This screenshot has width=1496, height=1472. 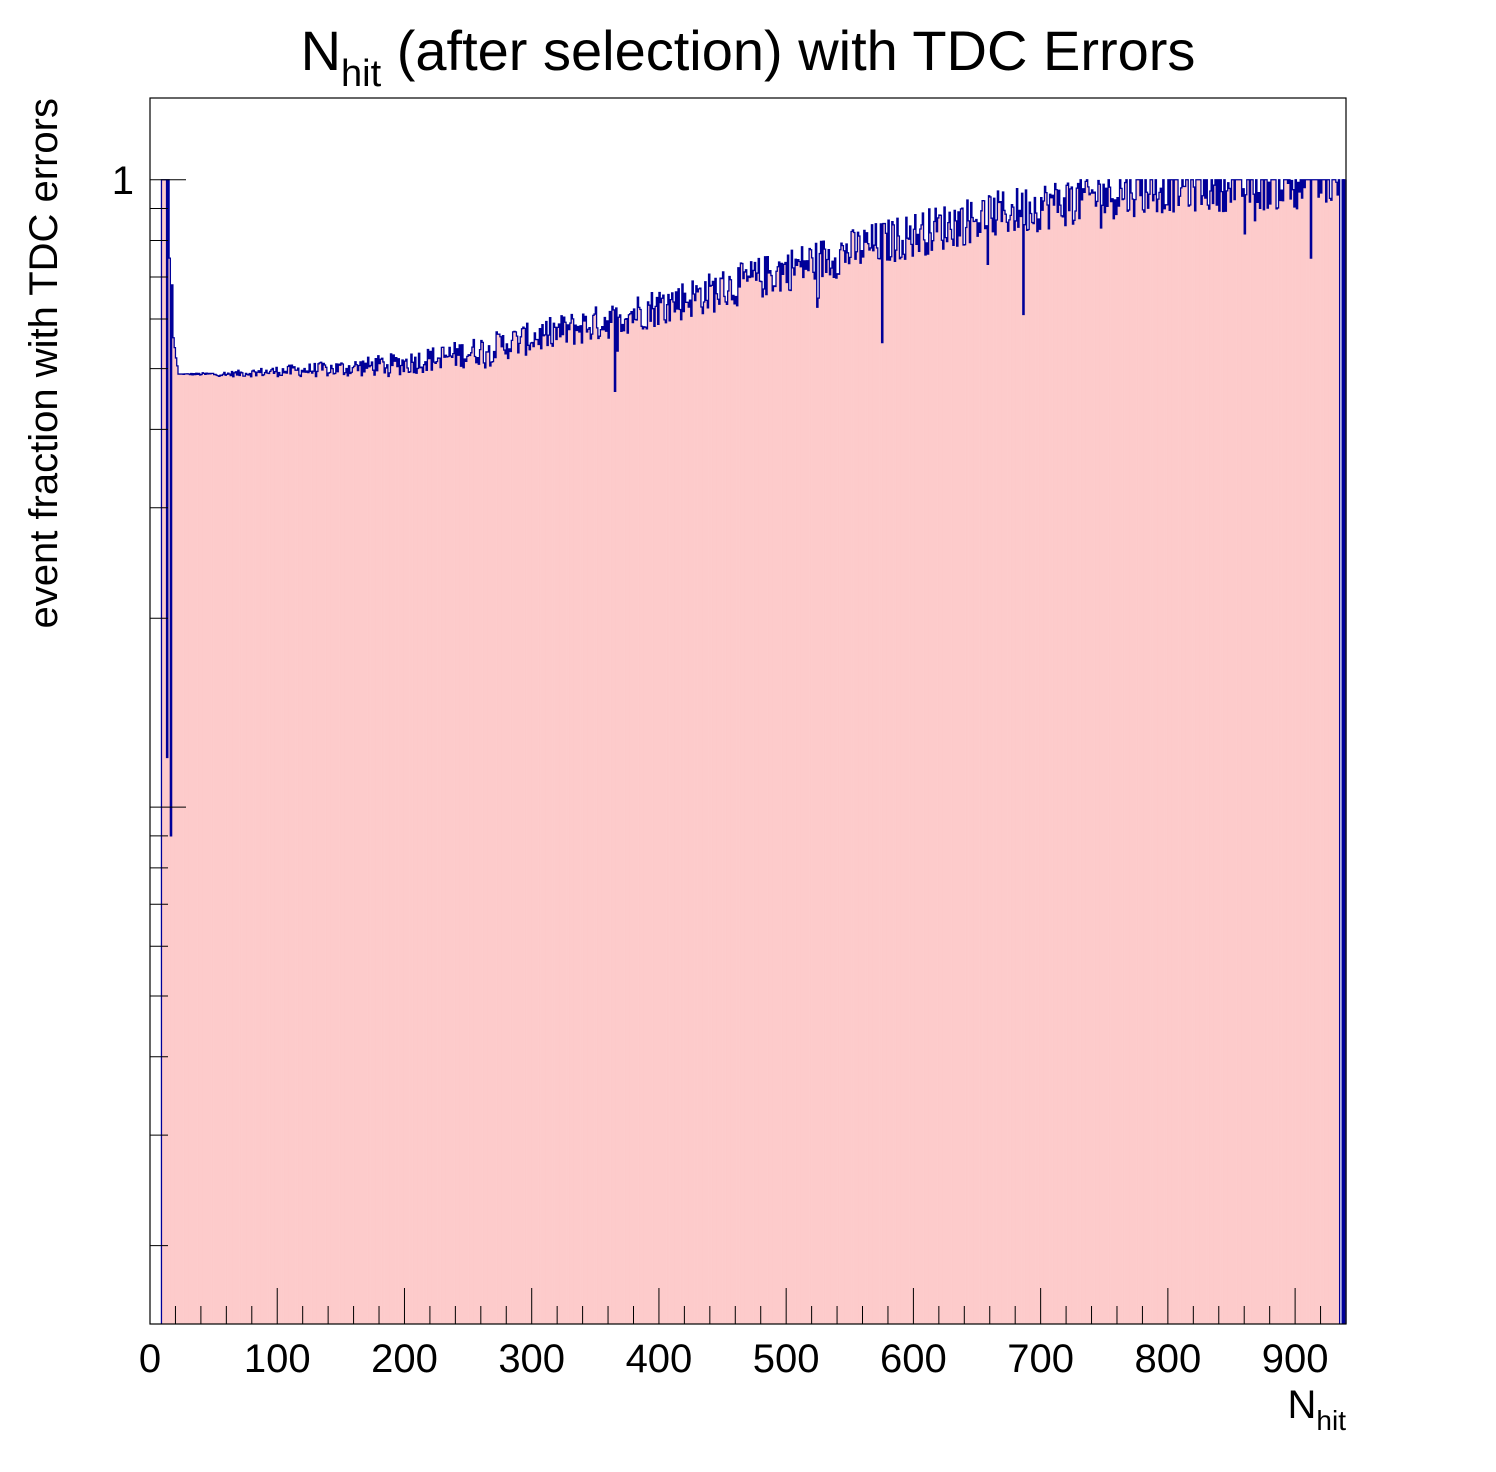 I want to click on x-axis-title-subscript: hit, so click(x=1331, y=1420).